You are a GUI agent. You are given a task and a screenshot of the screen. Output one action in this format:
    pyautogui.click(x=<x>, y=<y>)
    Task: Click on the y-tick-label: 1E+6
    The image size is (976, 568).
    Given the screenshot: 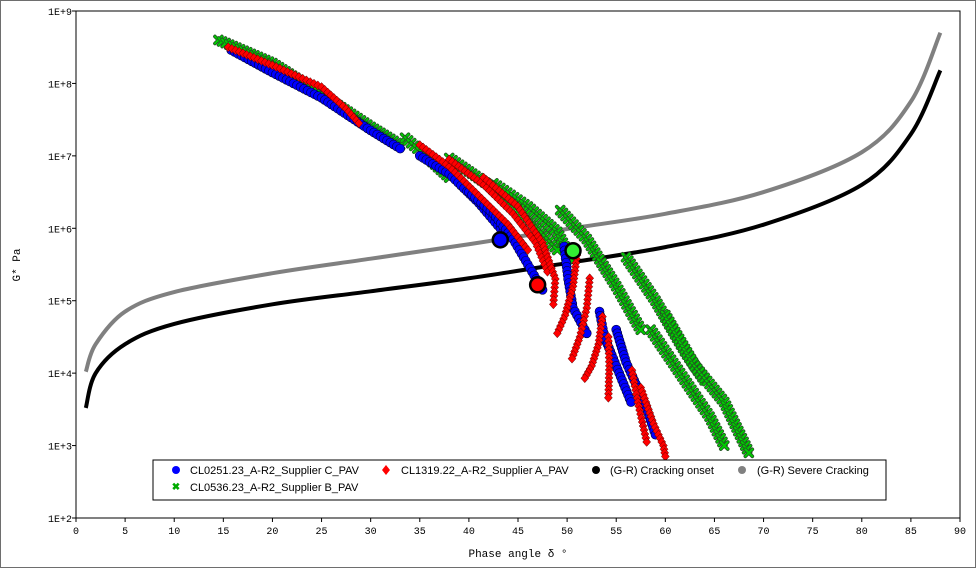 What is the action you would take?
    pyautogui.click(x=60, y=230)
    